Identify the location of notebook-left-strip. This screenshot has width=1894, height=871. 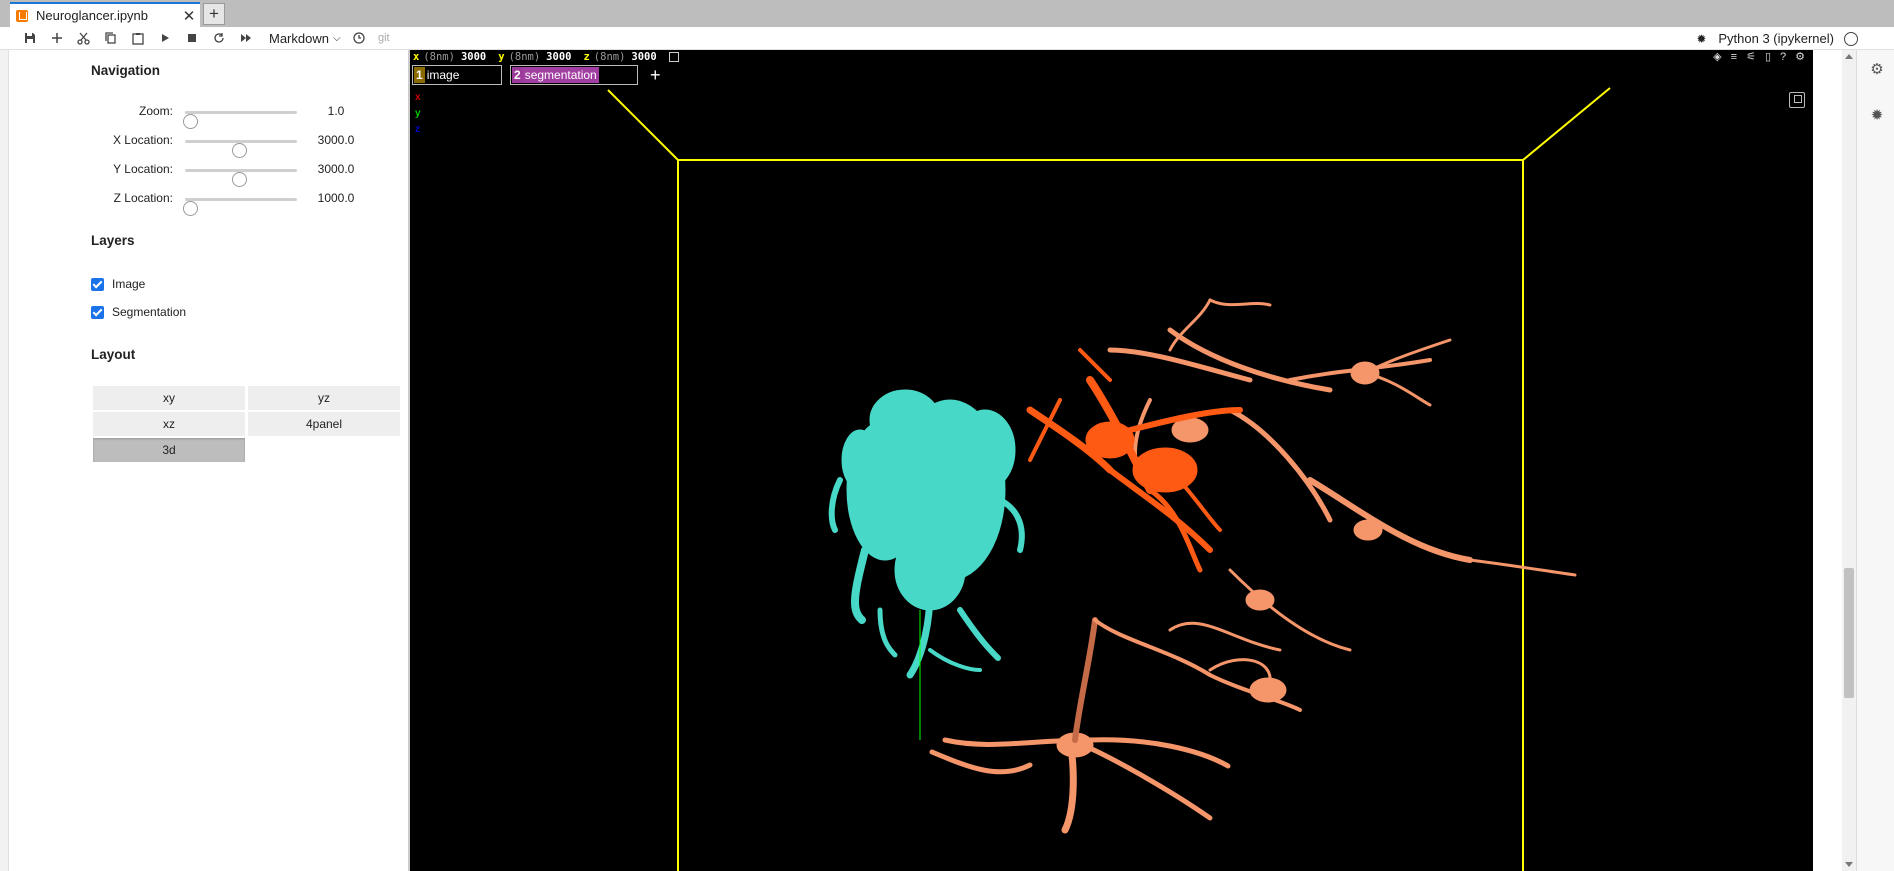
(4, 460).